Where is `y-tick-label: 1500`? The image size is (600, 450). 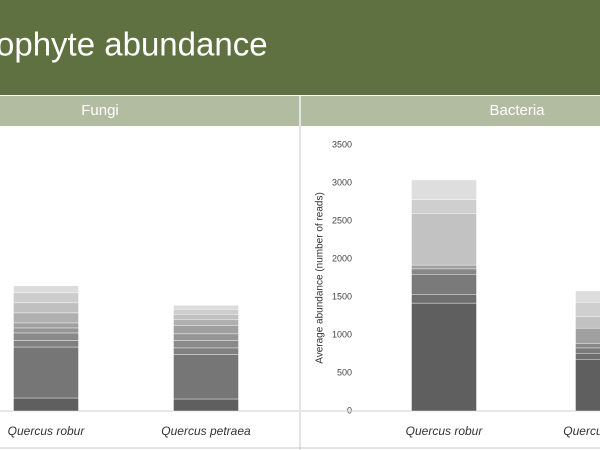 y-tick-label: 1500 is located at coordinates (342, 296).